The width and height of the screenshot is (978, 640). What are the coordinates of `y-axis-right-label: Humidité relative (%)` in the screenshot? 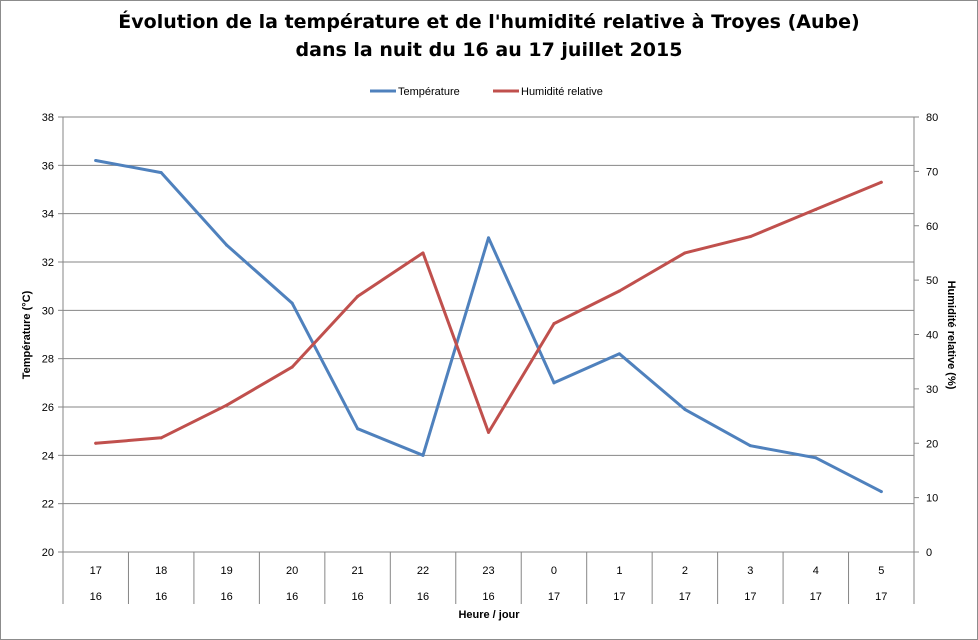 It's located at (951, 335).